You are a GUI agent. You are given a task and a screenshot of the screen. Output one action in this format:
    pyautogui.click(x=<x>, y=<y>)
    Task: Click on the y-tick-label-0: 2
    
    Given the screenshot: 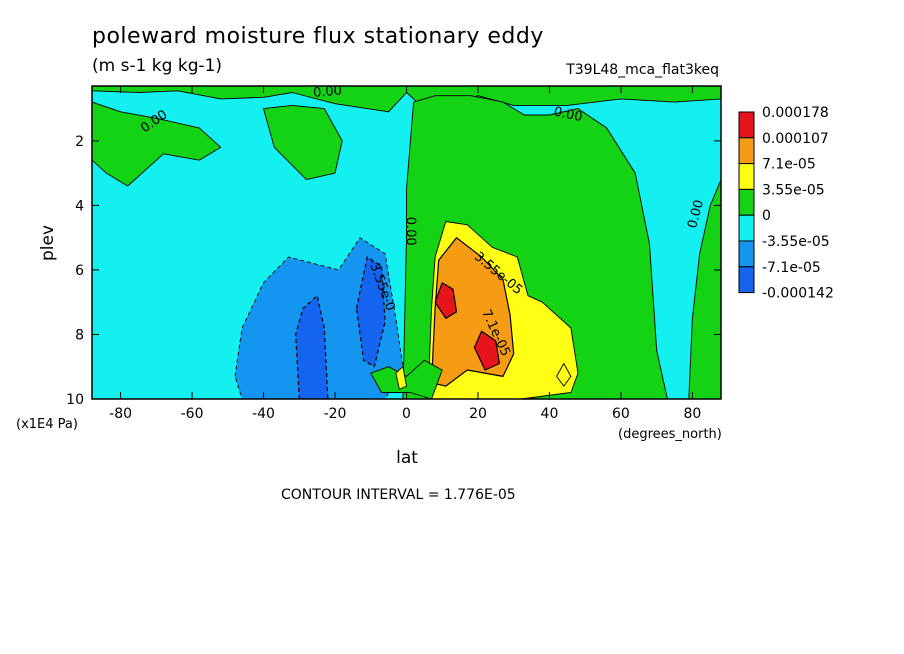 What is the action you would take?
    pyautogui.click(x=79, y=142)
    